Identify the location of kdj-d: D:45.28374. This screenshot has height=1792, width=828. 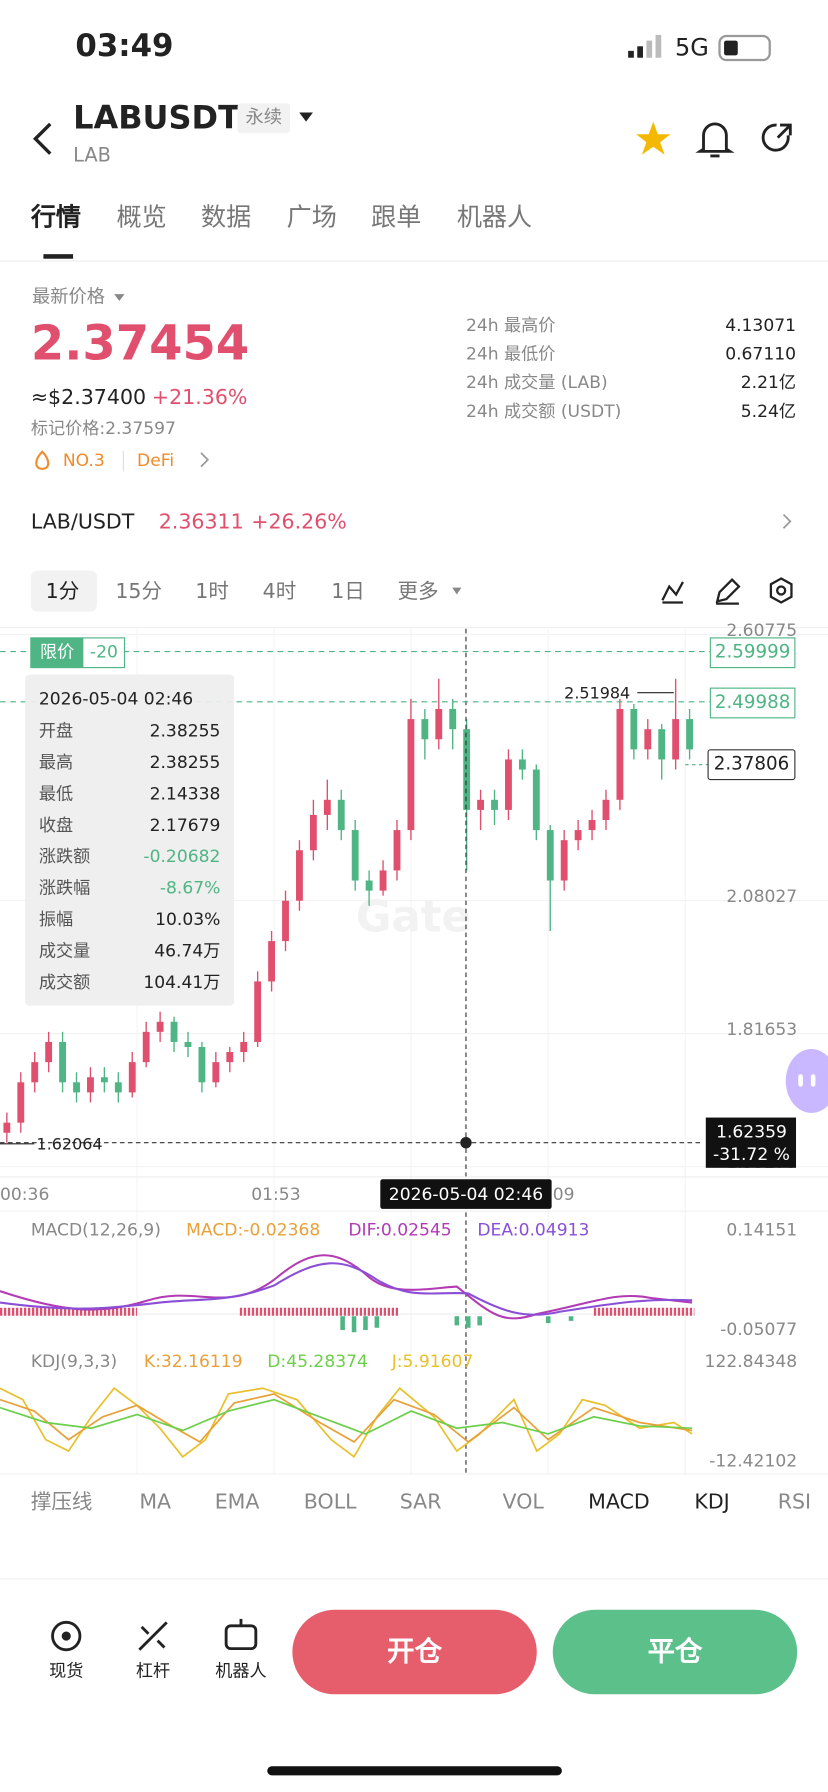
(317, 1362).